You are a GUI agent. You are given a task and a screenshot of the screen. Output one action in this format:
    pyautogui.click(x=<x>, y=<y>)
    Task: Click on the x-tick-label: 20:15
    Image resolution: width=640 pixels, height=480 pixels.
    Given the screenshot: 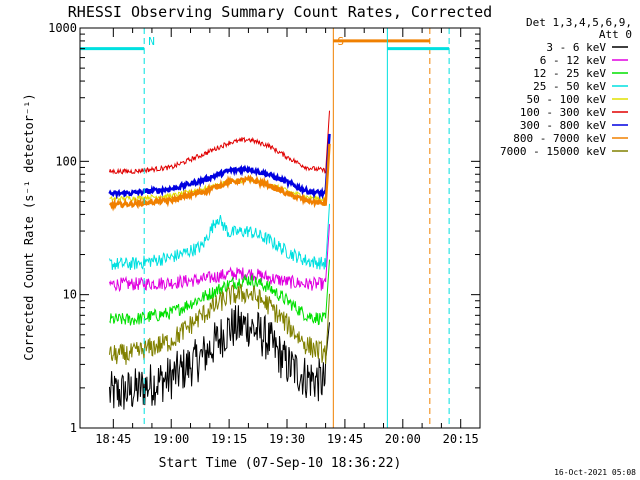 What is the action you would take?
    pyautogui.click(x=461, y=439)
    